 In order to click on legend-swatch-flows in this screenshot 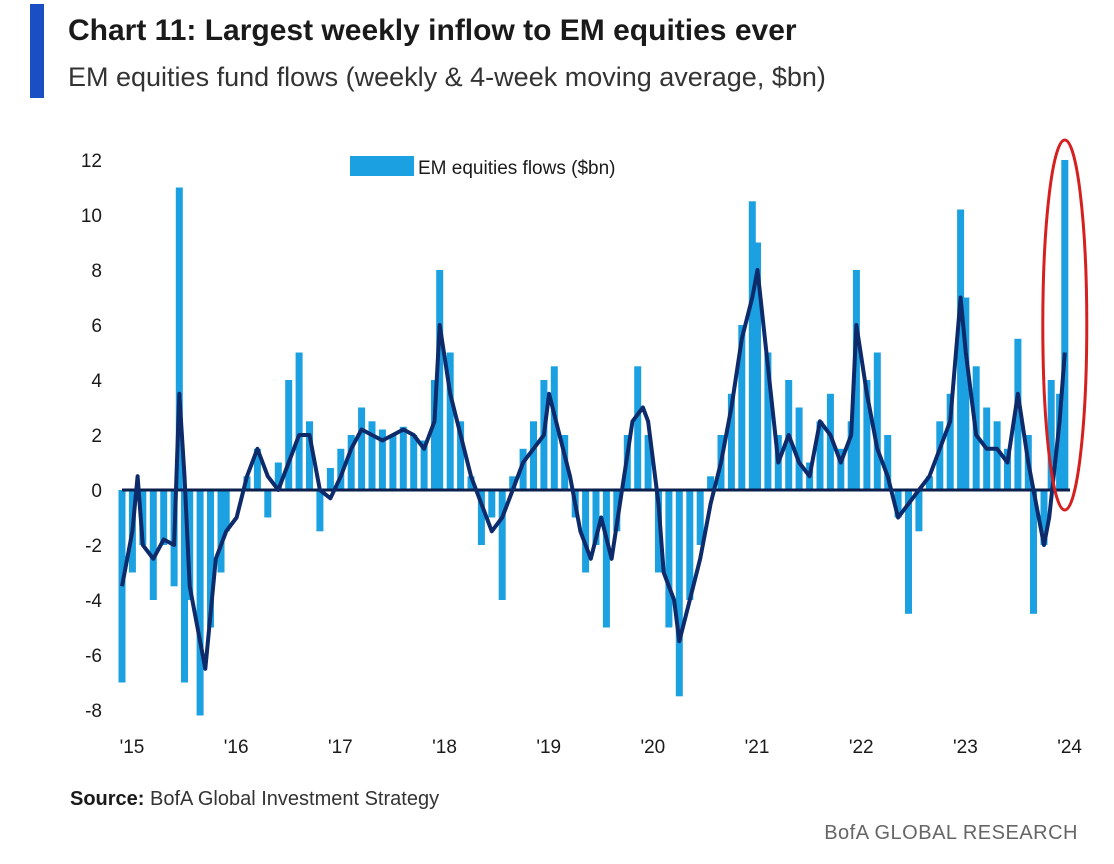, I will do `click(382, 166)`.